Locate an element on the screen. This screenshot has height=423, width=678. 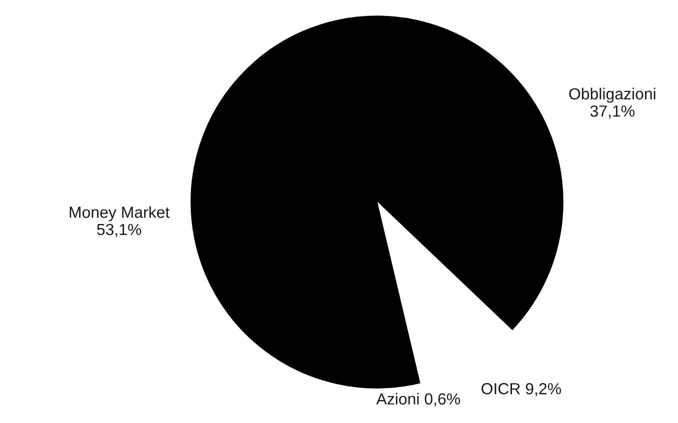
data-label: 37,1% is located at coordinates (612, 112).